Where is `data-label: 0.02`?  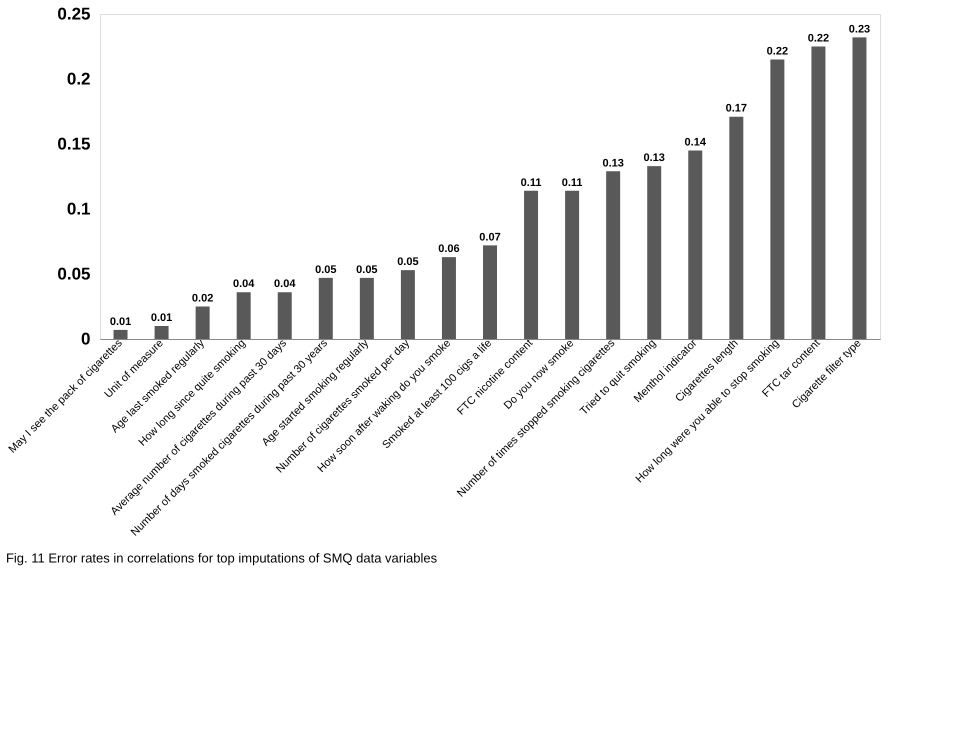
data-label: 0.02 is located at coordinates (203, 298).